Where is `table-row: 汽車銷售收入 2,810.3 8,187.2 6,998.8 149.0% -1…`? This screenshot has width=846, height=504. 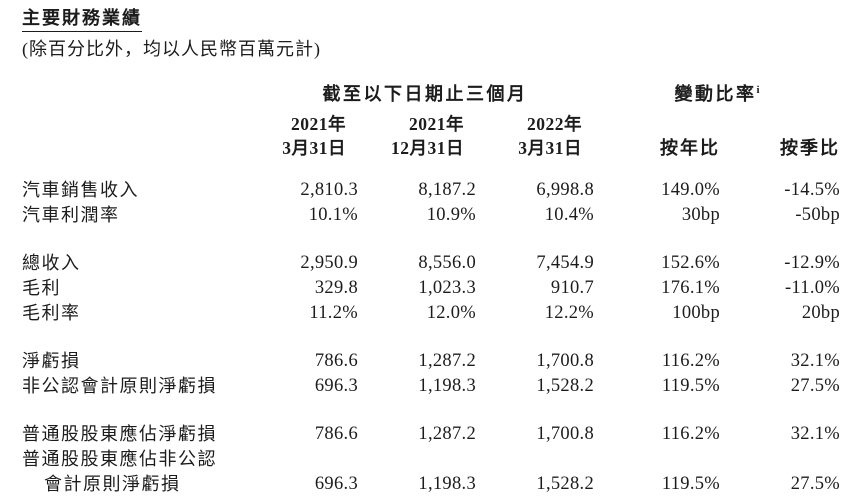
table-row: 汽車銷售收入 2,810.3 8,187.2 6,998.8 149.0% -1… is located at coordinates (431, 181).